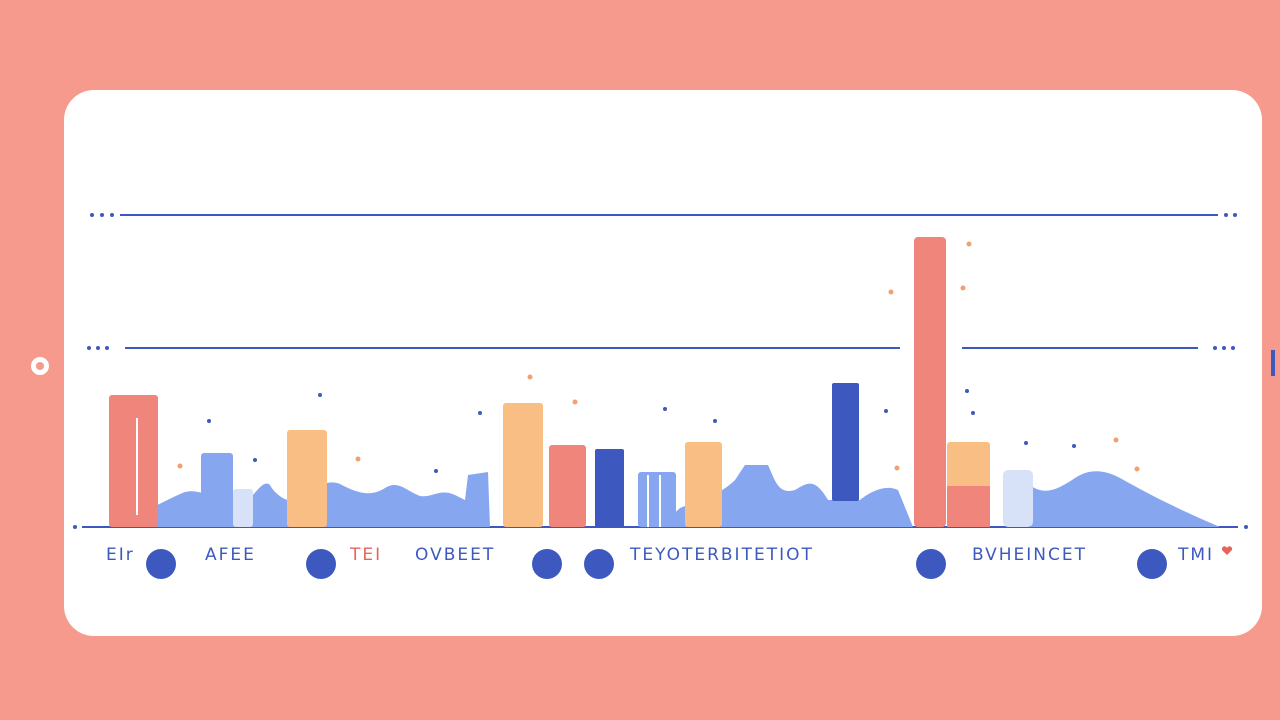 The image size is (1280, 720). I want to click on markers, so click(656, 564).